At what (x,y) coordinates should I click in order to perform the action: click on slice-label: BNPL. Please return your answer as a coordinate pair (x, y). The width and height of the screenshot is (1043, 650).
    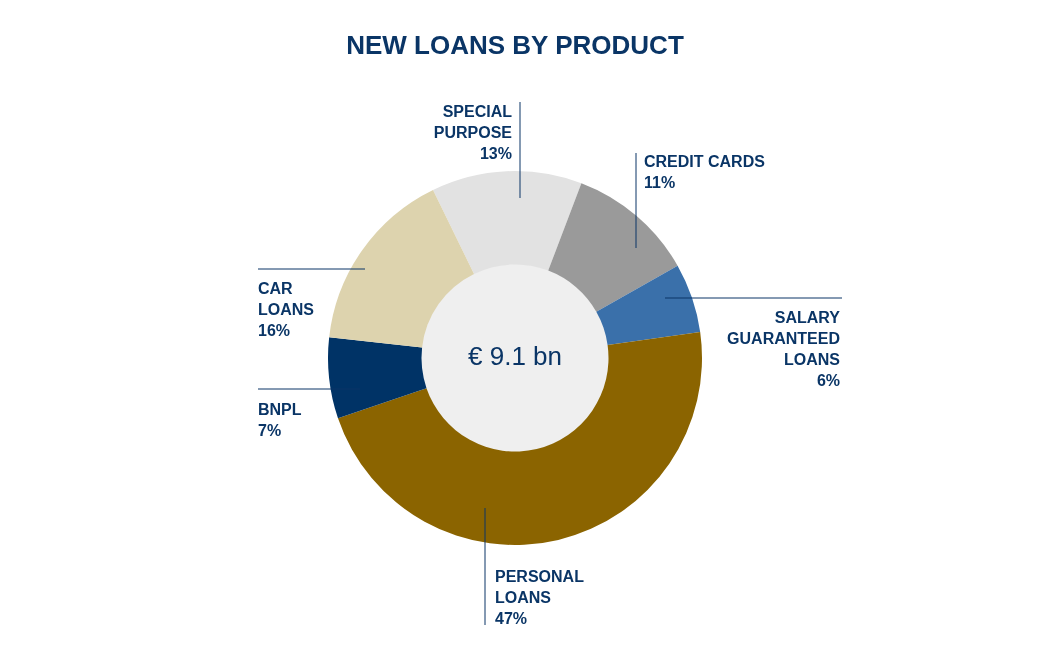
    Looking at the image, I should click on (280, 409).